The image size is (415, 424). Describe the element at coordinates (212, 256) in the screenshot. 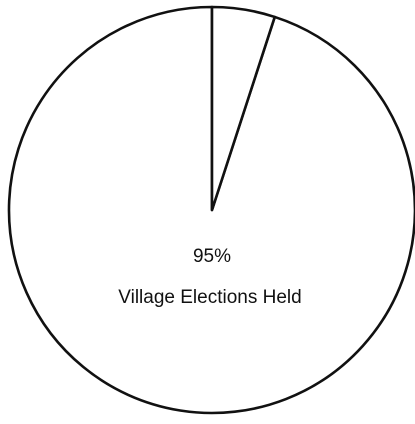

I see `slice-value-label: 95%` at that location.